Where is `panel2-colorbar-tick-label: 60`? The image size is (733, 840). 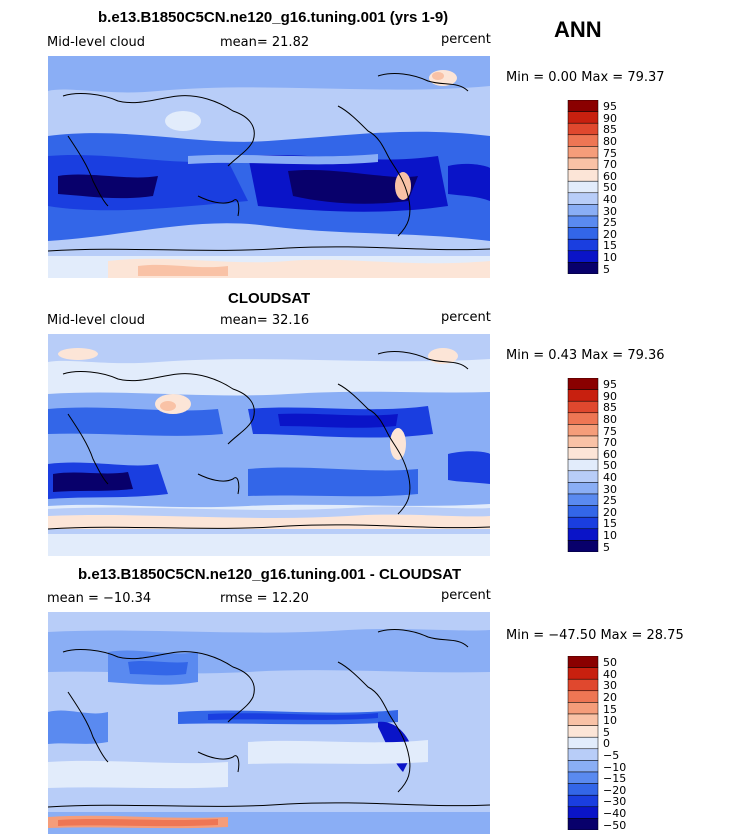
panel2-colorbar-tick-label: 60 is located at coordinates (610, 454).